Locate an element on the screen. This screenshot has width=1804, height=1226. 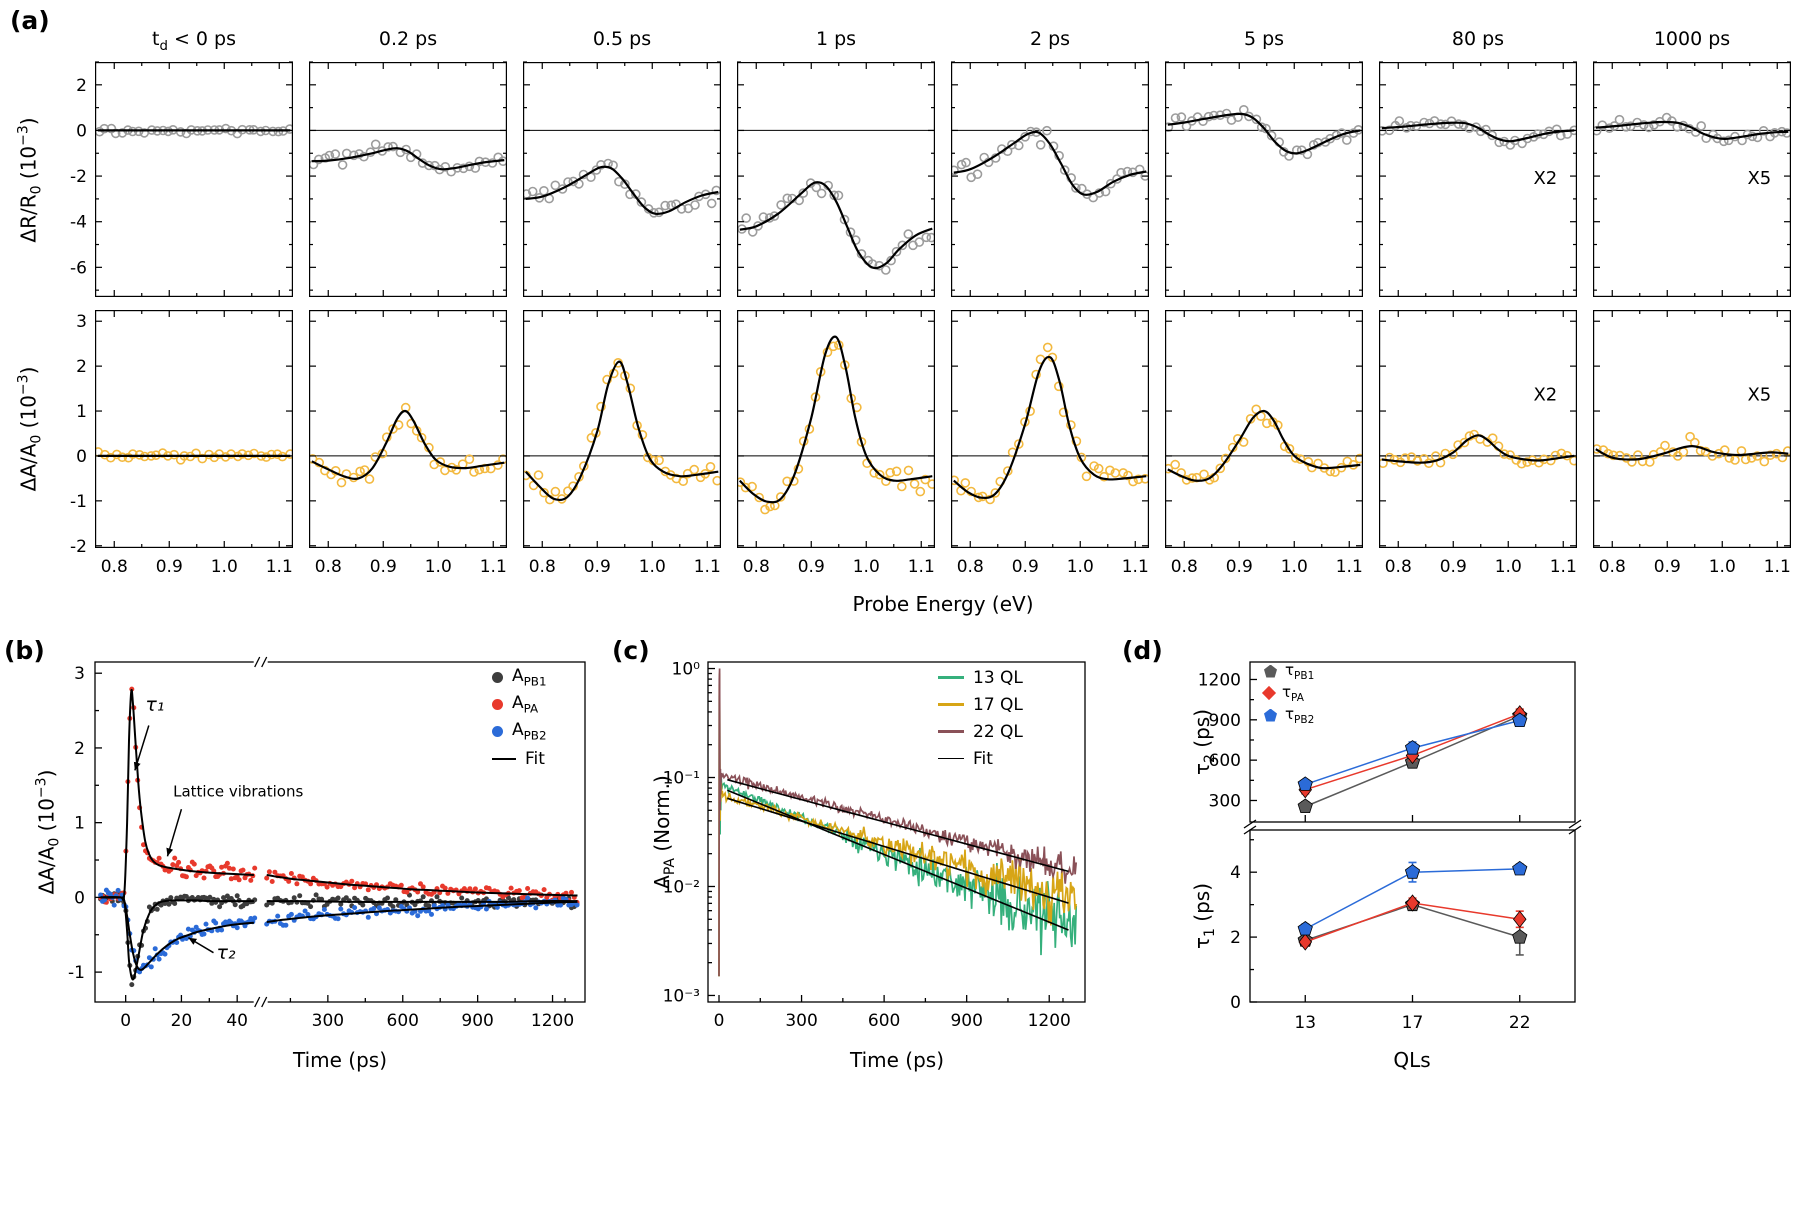
svg-text: 3 is located at coordinates (81, 322).